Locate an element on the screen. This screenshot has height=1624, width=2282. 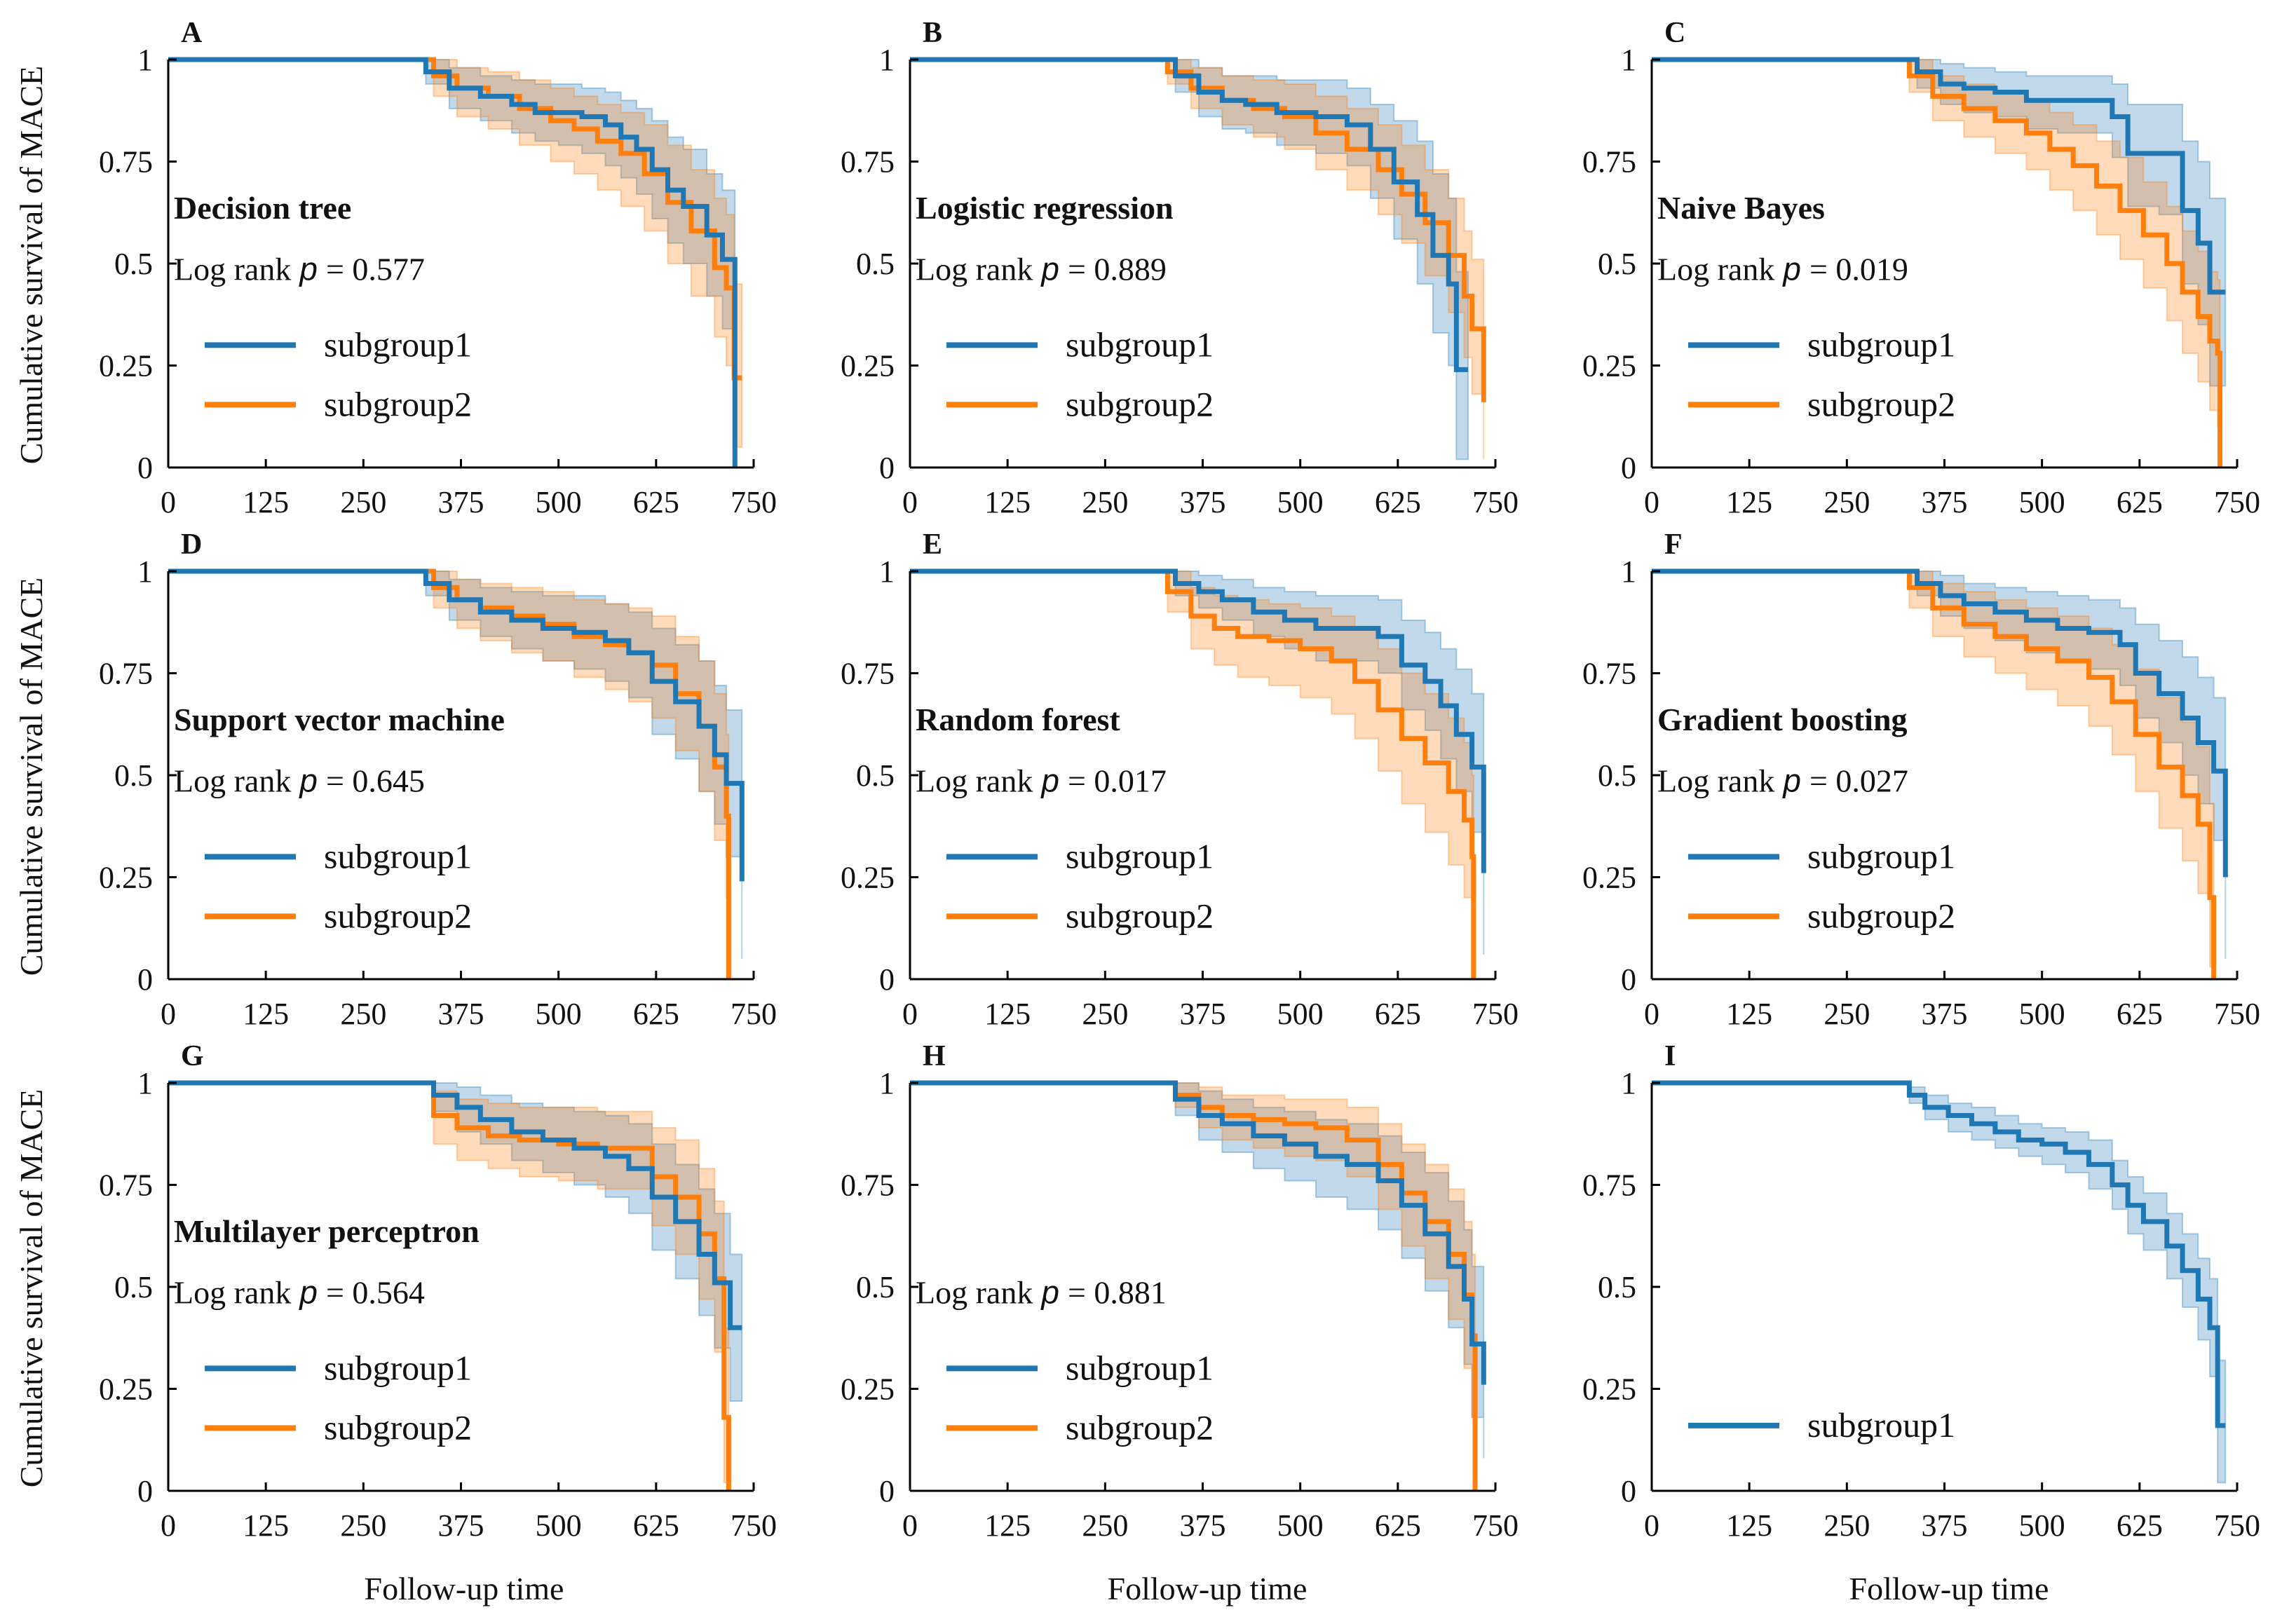
model-name: Gradient boosting is located at coordinates (1782, 719).